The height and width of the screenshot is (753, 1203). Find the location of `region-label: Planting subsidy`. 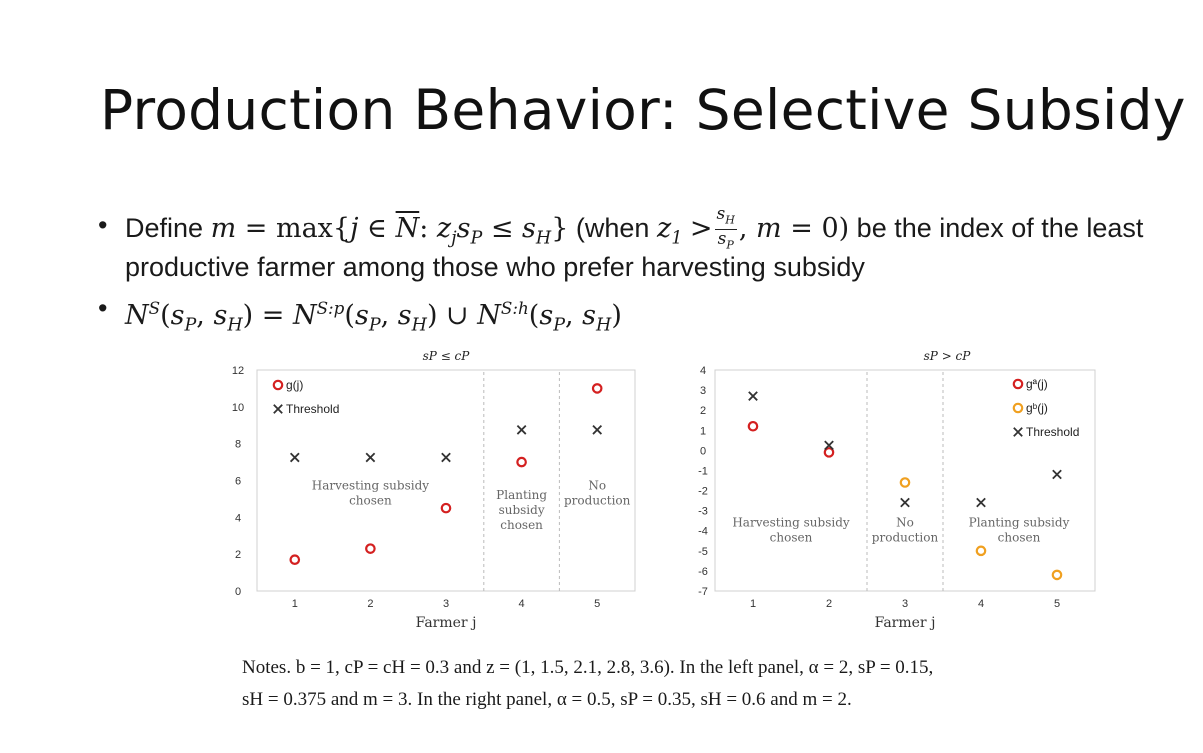

region-label: Planting subsidy is located at coordinates (1019, 523).